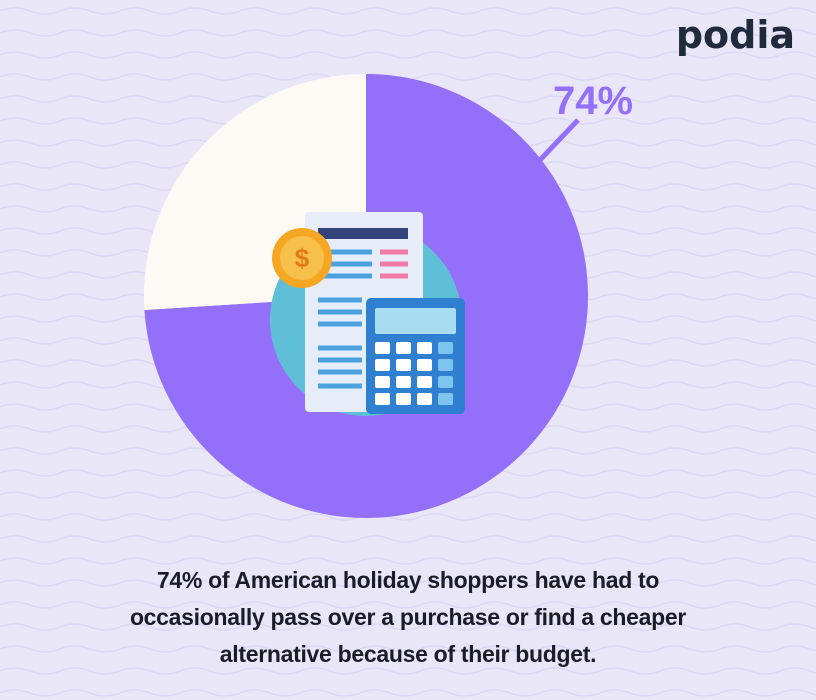  What do you see at coordinates (735, 35) in the screenshot?
I see `brand-logo: podia` at bounding box center [735, 35].